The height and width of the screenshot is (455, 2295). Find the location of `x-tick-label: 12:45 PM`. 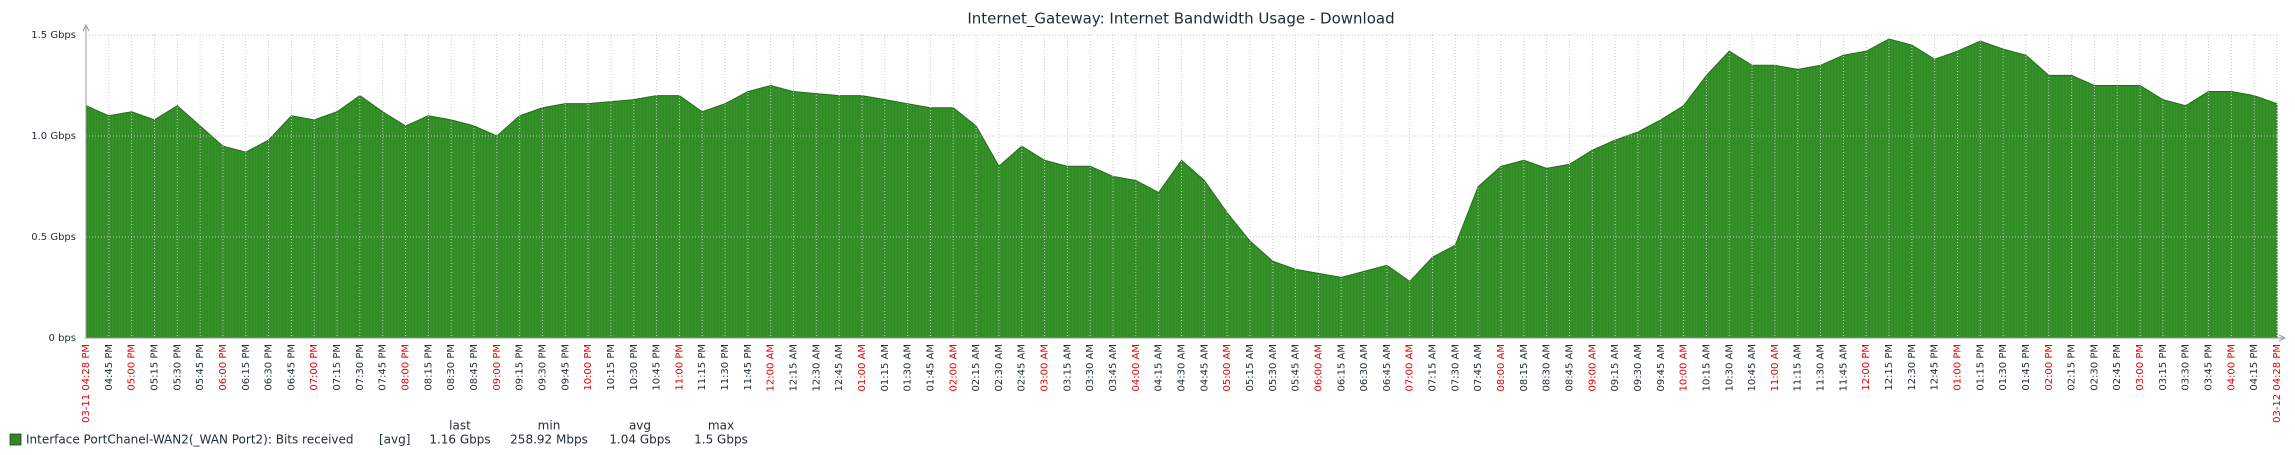

x-tick-label: 12:45 PM is located at coordinates (1935, 367).